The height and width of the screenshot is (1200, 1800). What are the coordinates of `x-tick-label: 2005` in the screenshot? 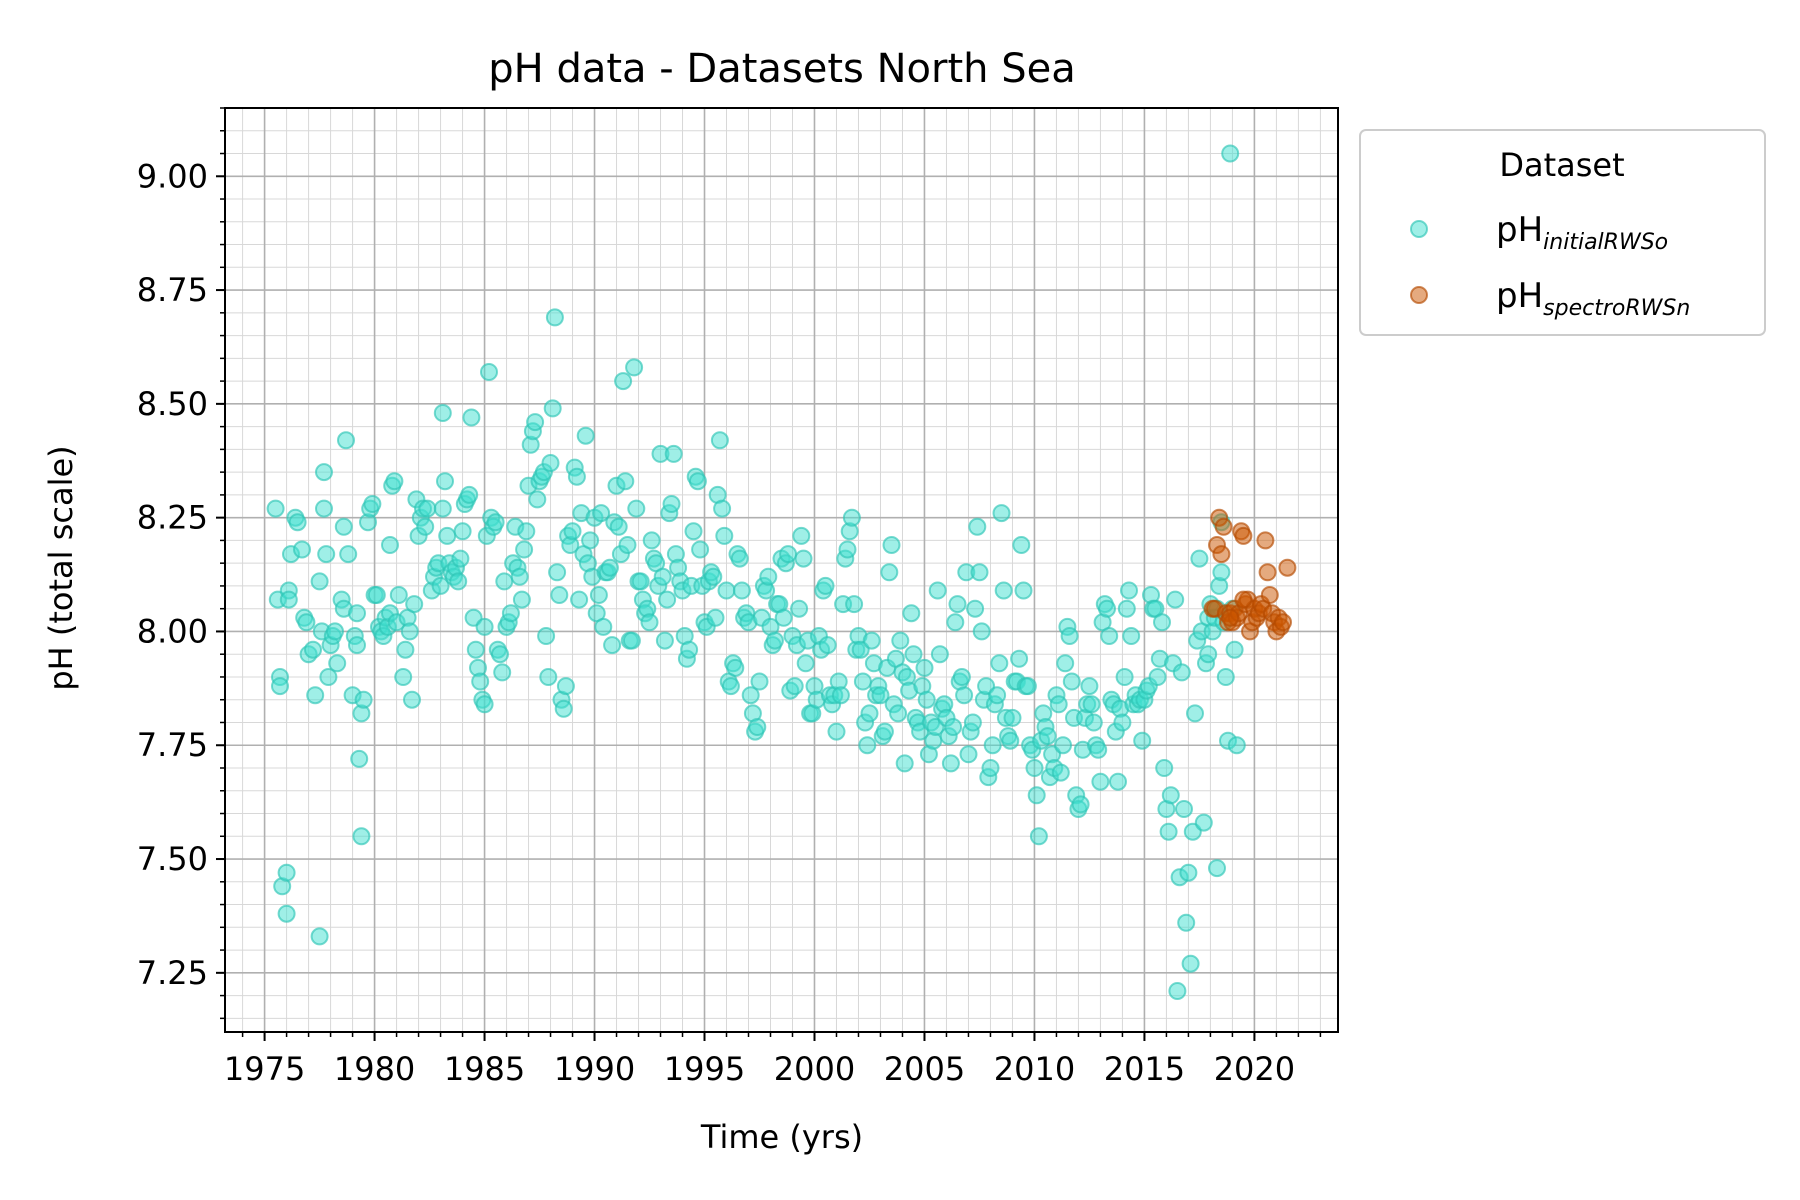 It's located at (924, 1069).